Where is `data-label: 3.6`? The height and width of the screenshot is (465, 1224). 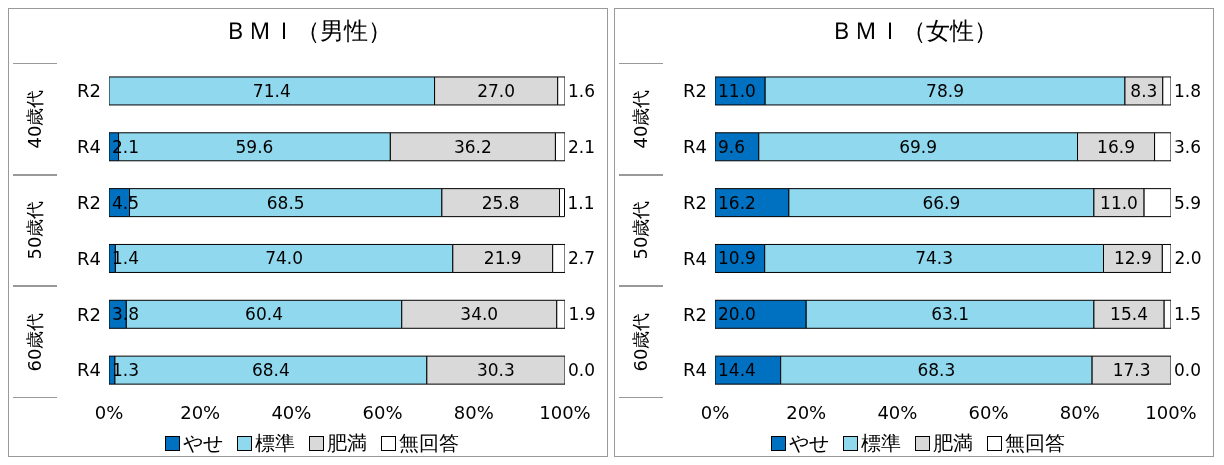
data-label: 3.6 is located at coordinates (1188, 146).